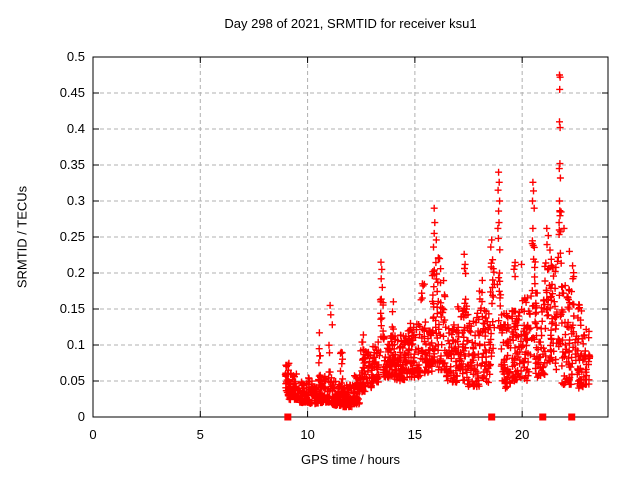 The width and height of the screenshot is (640, 480). What do you see at coordinates (76, 128) in the screenshot?
I see `y-tick-label: 0.4` at bounding box center [76, 128].